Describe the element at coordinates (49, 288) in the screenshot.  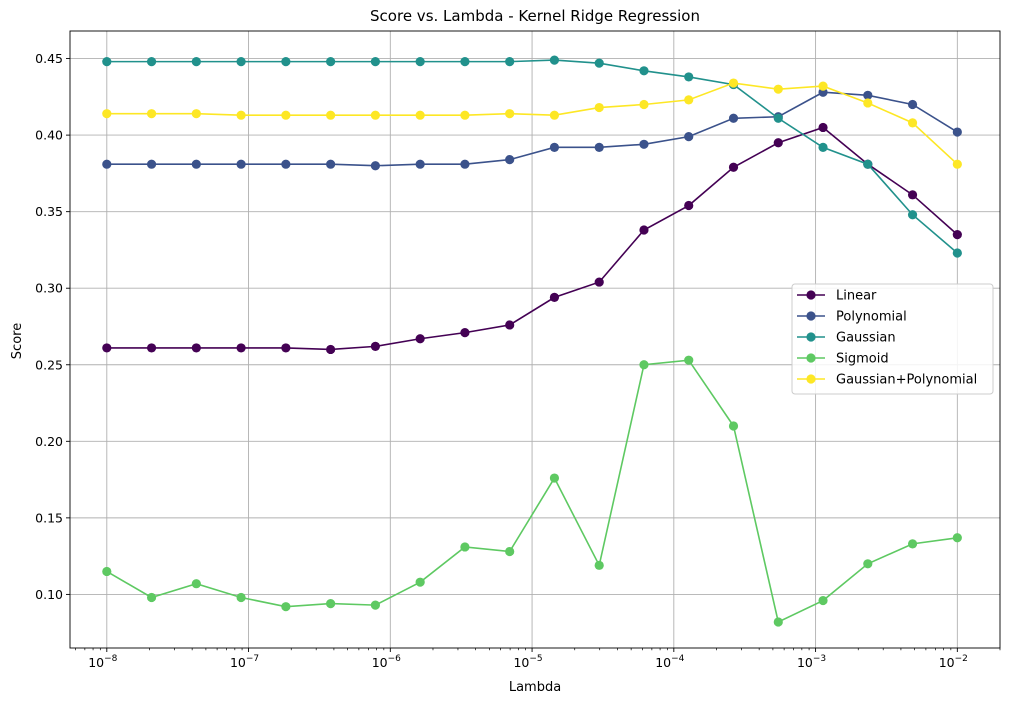
I see `y-tick-label: 0.30` at that location.